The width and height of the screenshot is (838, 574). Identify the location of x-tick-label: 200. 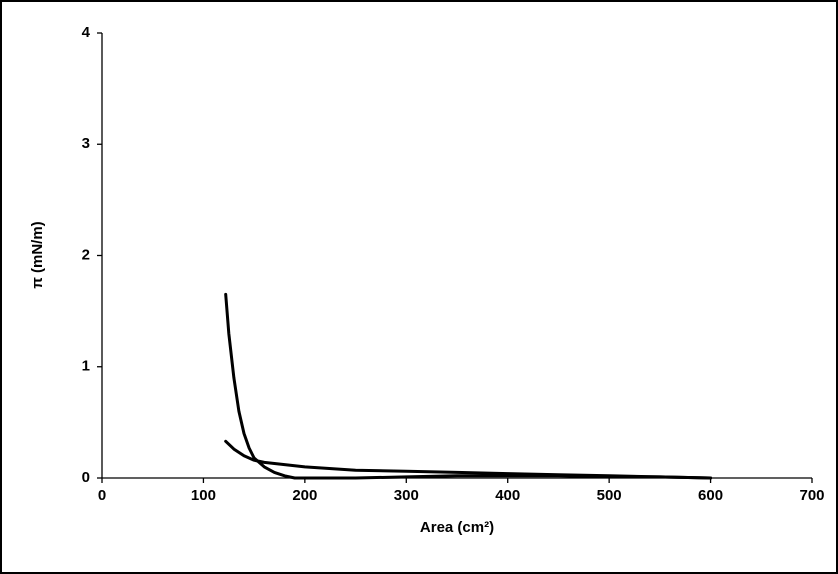
(304, 495).